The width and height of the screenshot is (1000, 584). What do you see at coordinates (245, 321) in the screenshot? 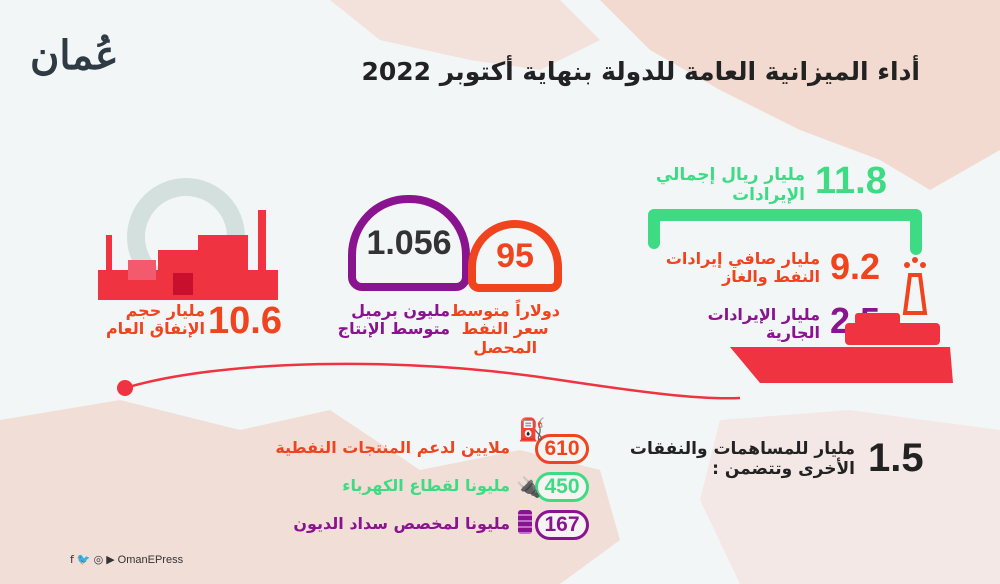
I see `spending-value: 10.6` at bounding box center [245, 321].